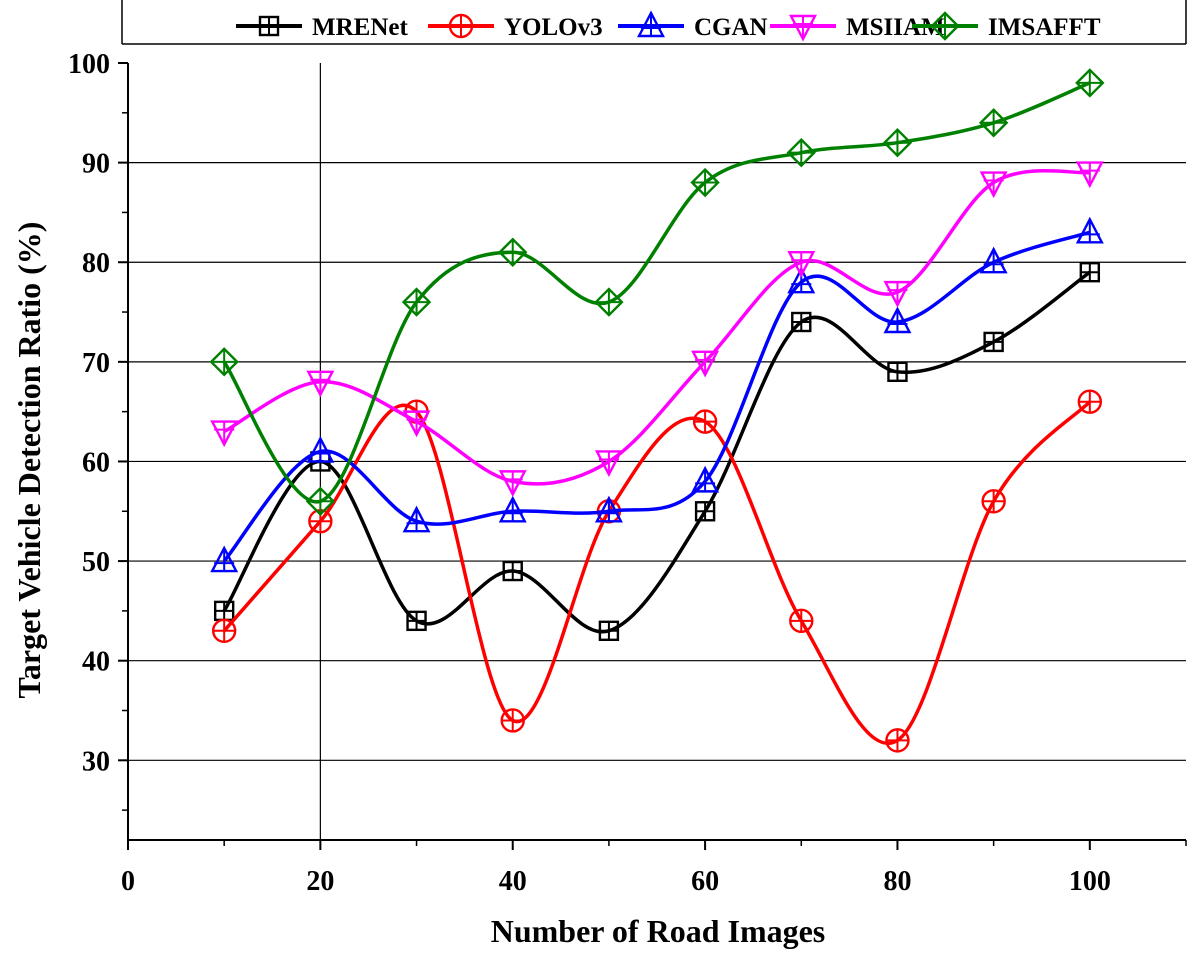  Describe the element at coordinates (96, 761) in the screenshot. I see `y-tick-label: 30` at that location.